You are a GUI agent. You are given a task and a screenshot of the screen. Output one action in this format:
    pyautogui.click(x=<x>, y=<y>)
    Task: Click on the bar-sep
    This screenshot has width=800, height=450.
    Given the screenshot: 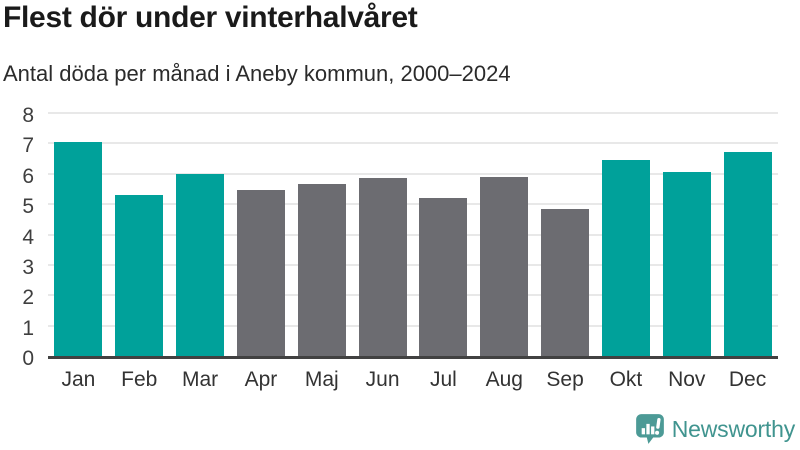 What is the action you would take?
    pyautogui.click(x=565, y=282)
    